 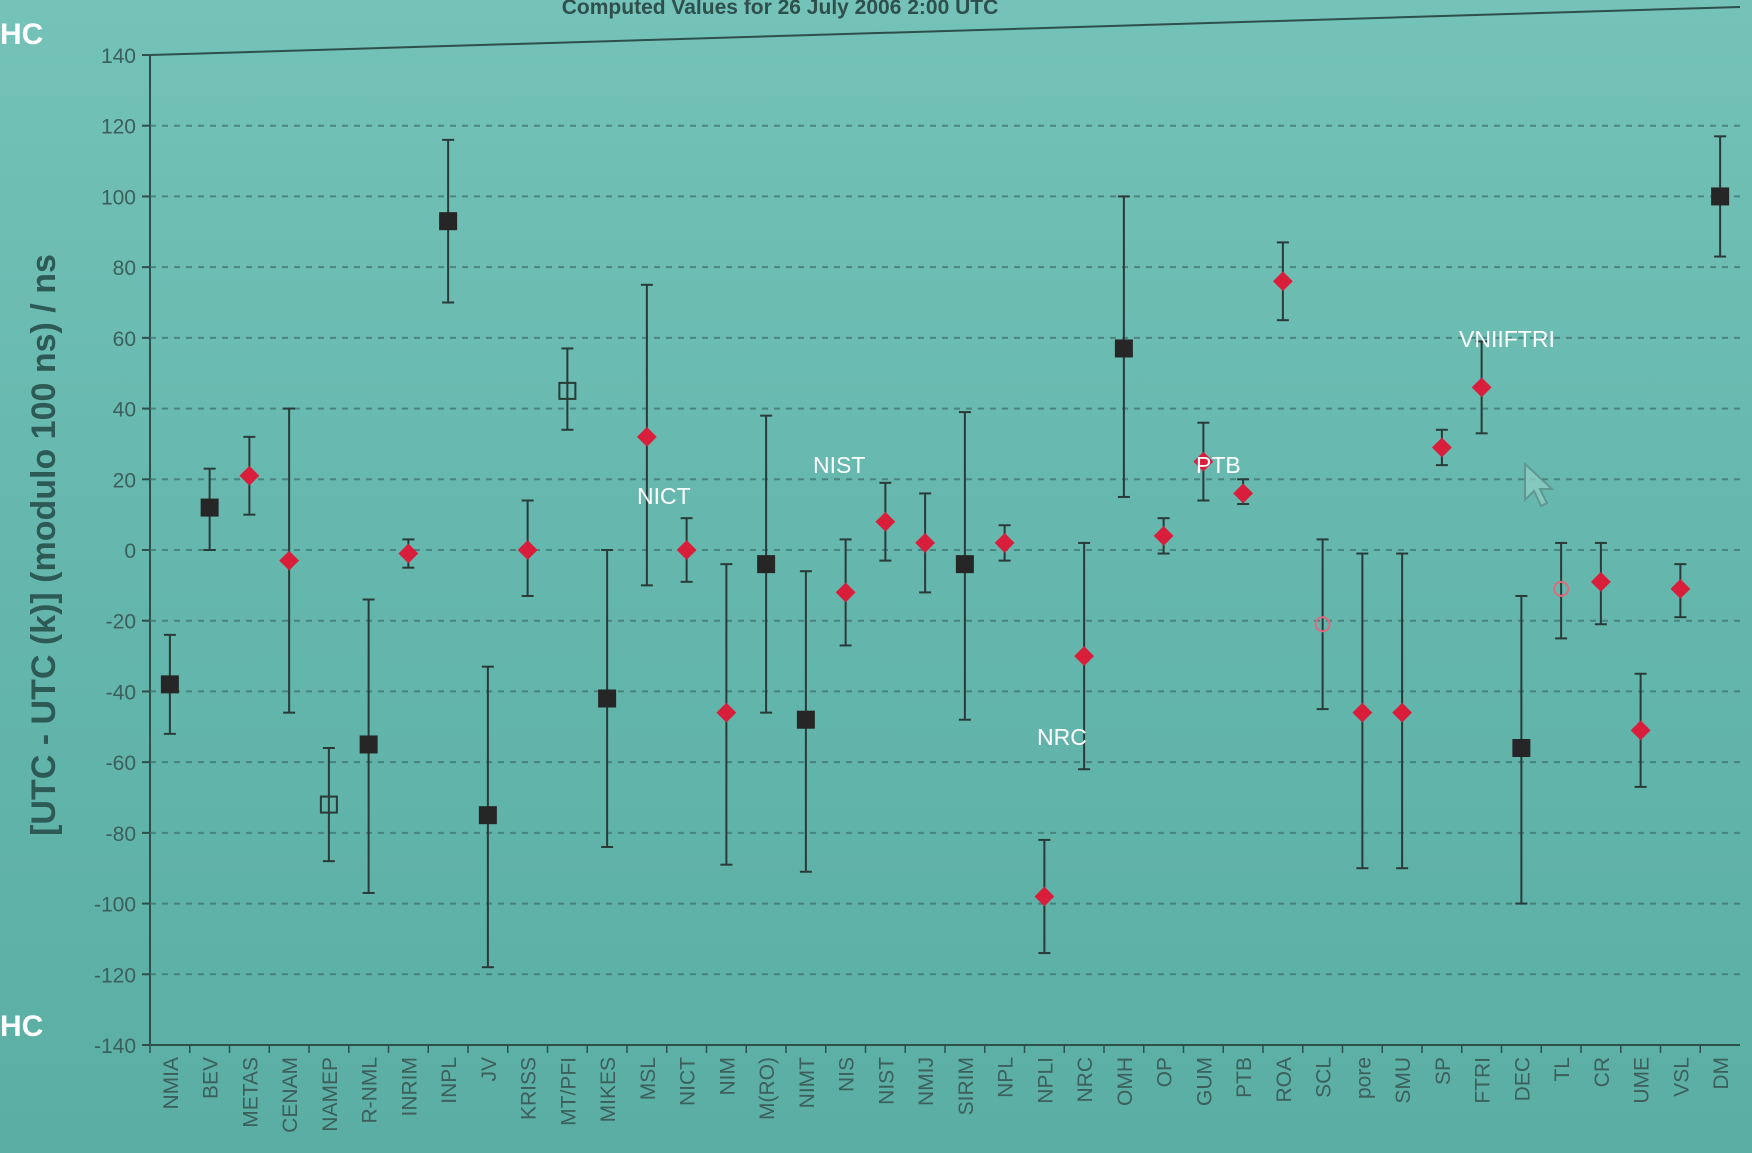 I want to click on x-tick-label: INRIM, so click(x=409, y=1087).